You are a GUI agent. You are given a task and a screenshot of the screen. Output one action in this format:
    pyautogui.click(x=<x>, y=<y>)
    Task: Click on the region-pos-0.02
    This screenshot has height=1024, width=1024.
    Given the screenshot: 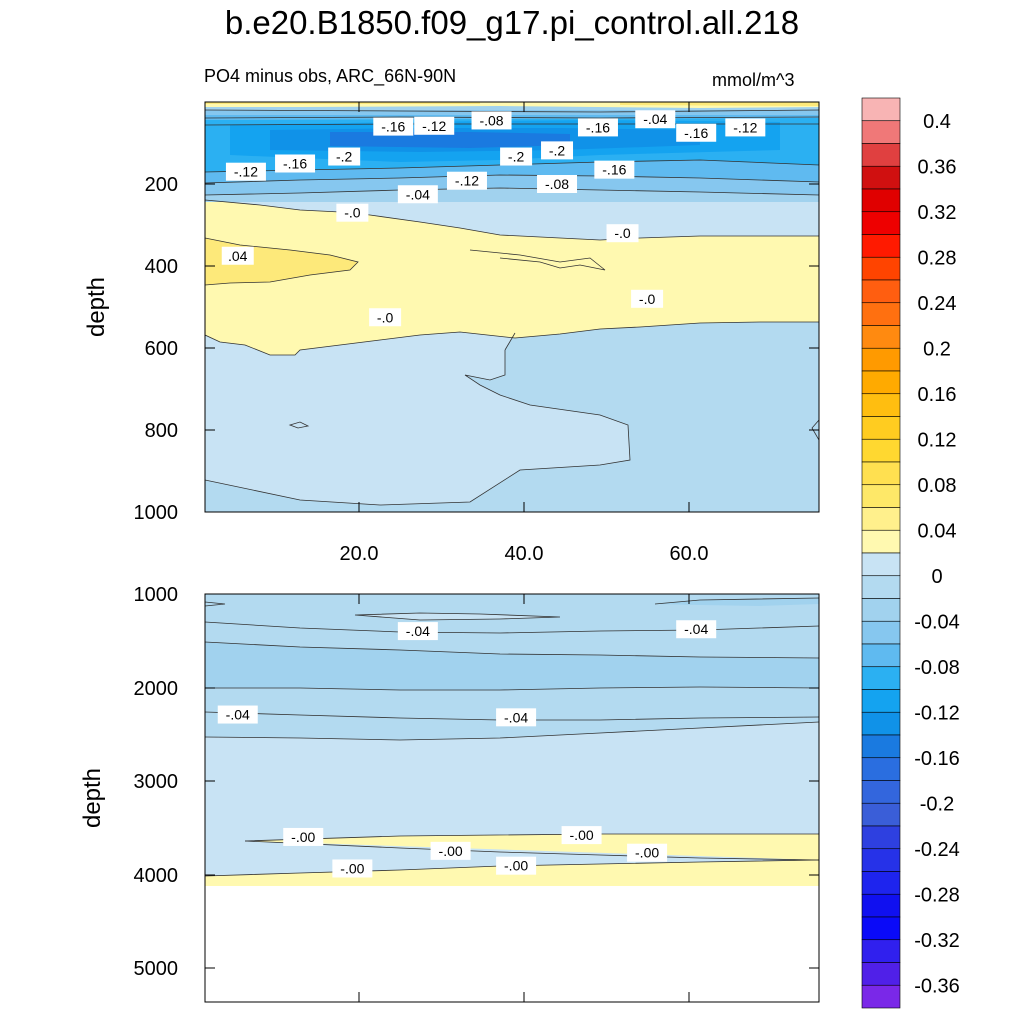 What is the action you would take?
    pyautogui.click(x=512, y=277)
    